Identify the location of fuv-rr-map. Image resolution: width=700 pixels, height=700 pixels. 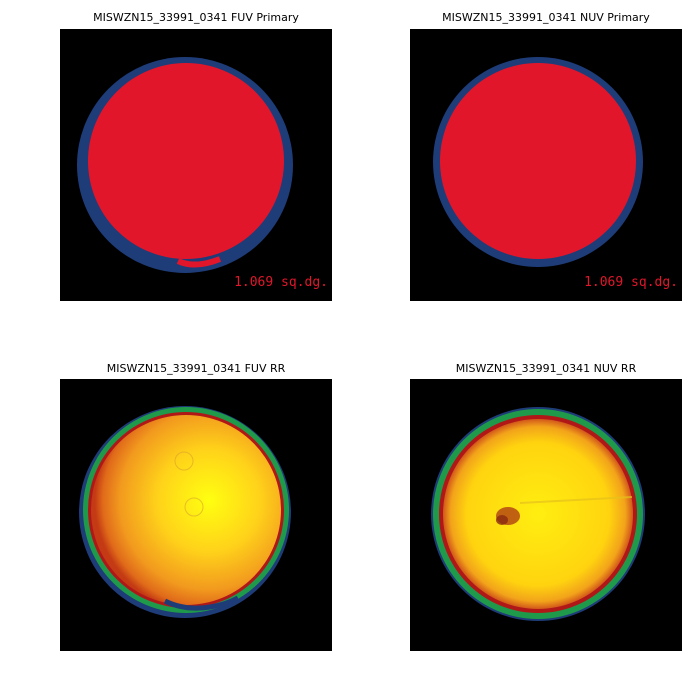
(185, 512).